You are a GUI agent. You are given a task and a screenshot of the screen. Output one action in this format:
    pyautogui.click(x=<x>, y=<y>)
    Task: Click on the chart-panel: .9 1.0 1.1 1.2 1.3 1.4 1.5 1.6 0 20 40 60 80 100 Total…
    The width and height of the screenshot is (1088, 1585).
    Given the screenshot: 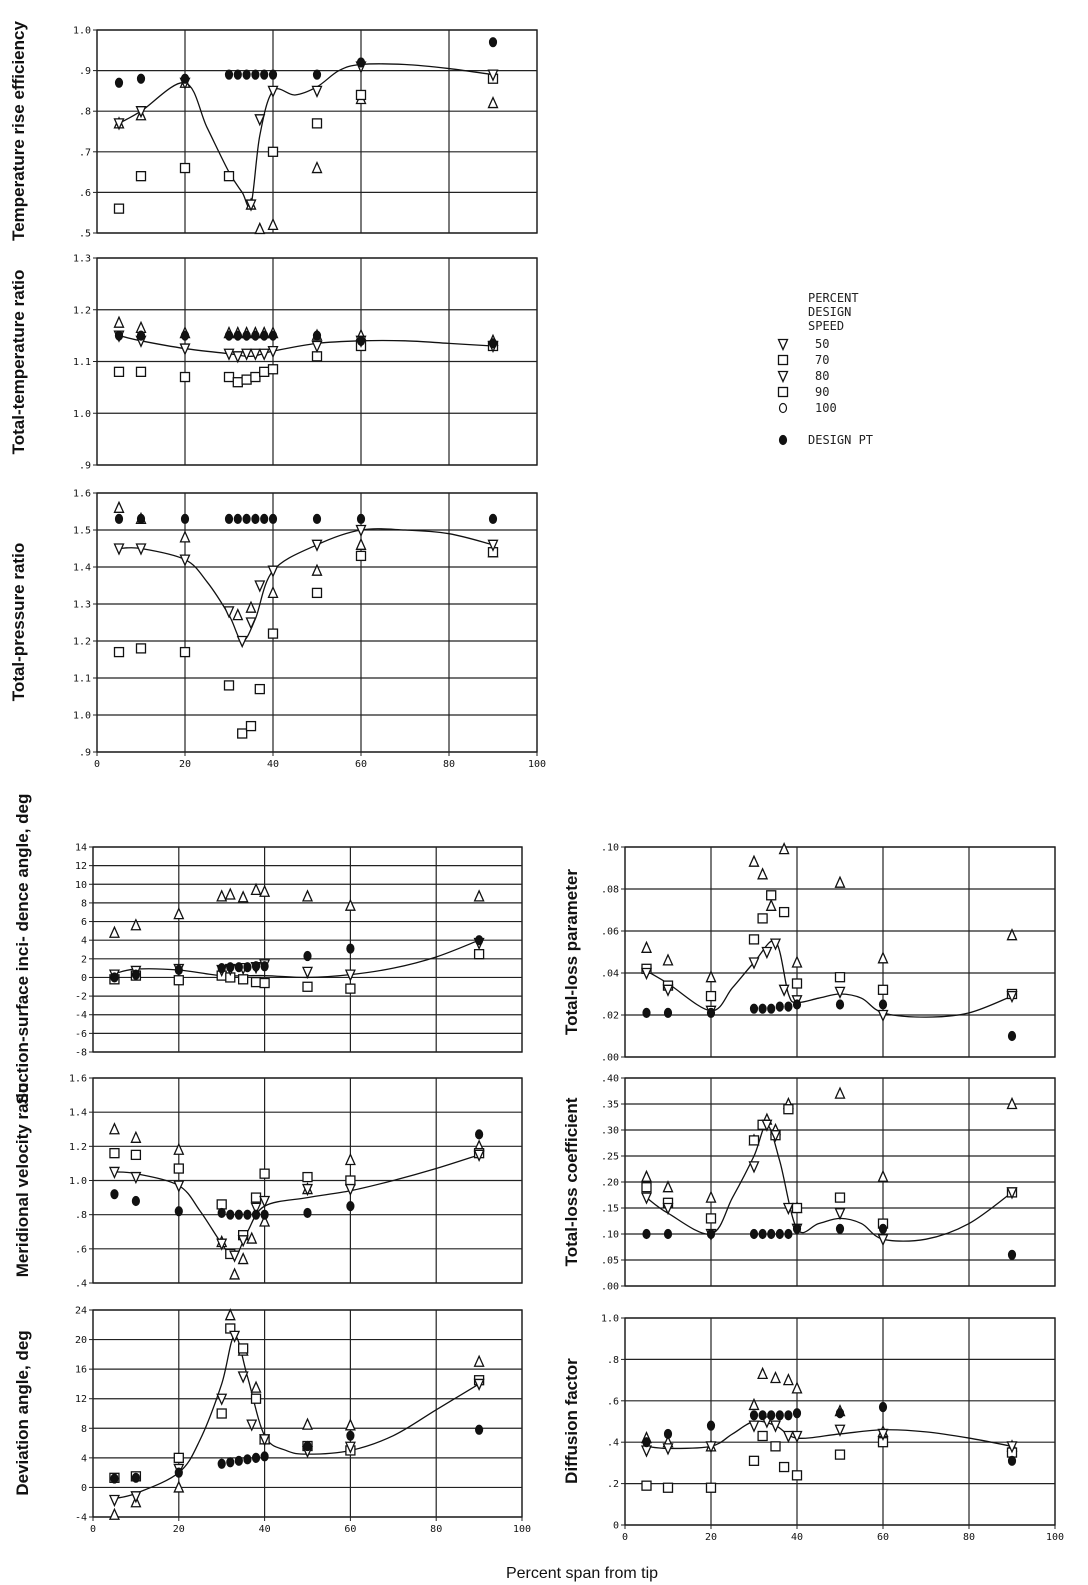 What is the action you would take?
    pyautogui.click(x=277, y=630)
    